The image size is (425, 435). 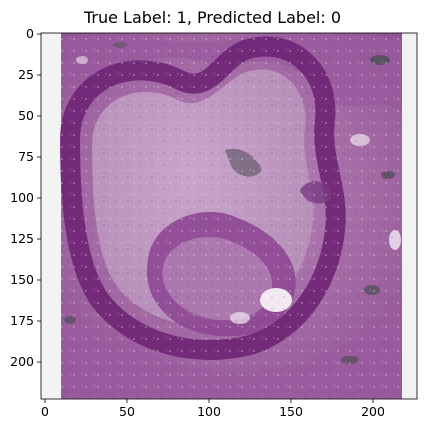 What do you see at coordinates (212, 17) in the screenshot?
I see `figure-title: True Label: 1, Predicted Label: 0` at bounding box center [212, 17].